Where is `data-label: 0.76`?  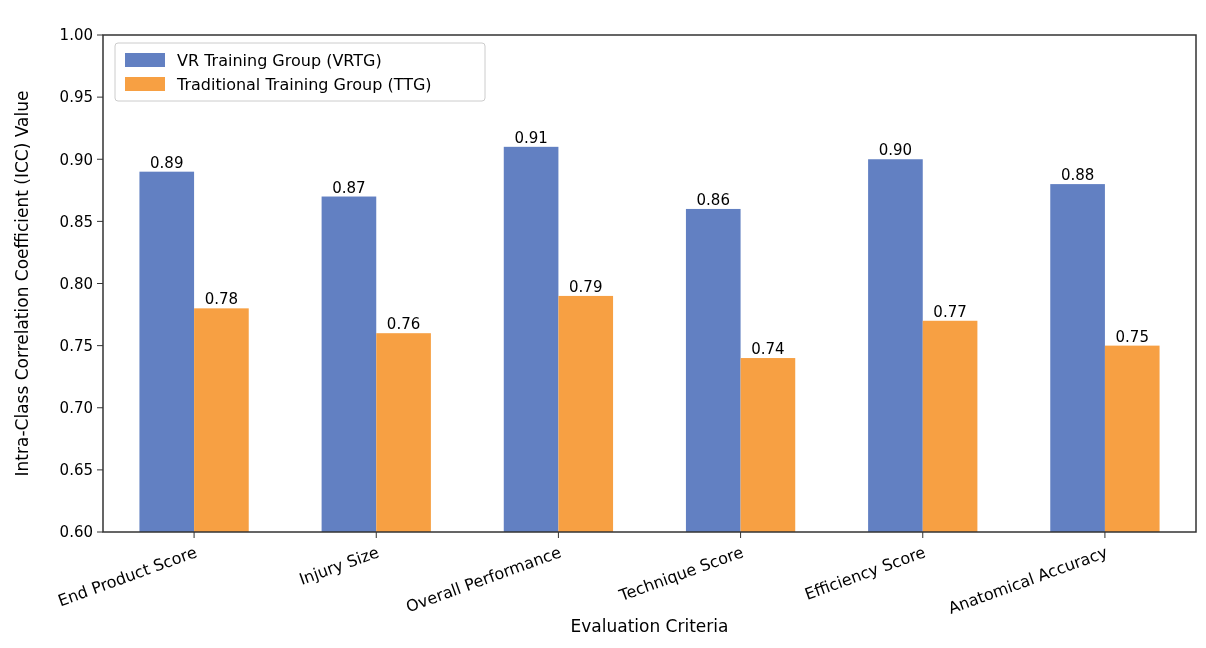 data-label: 0.76 is located at coordinates (403, 324).